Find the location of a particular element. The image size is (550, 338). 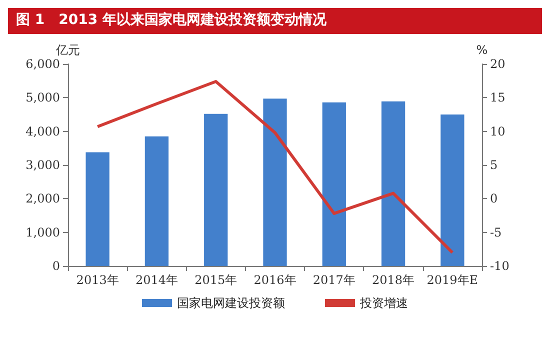

legend-label: 投资增速 is located at coordinates (383, 303).